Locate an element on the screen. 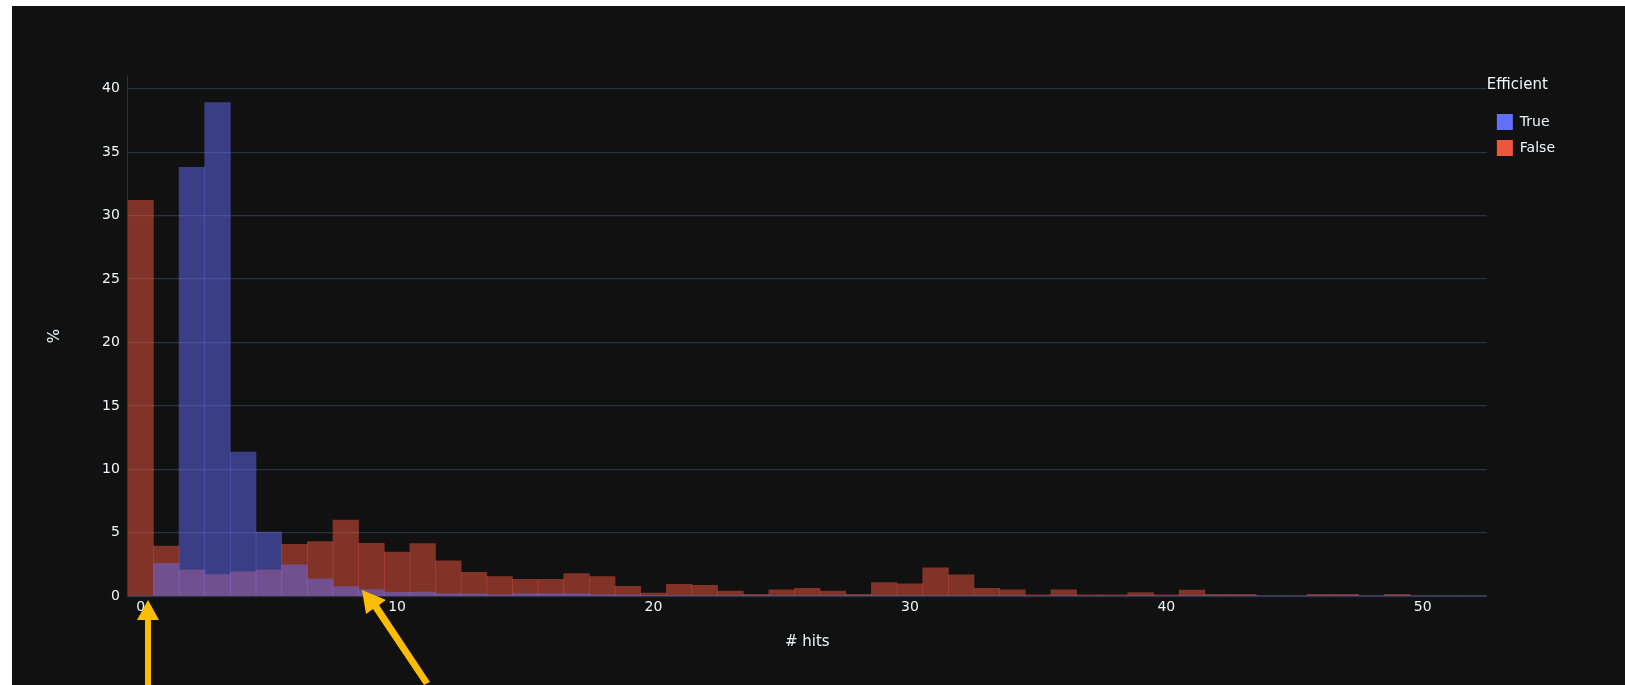 This screenshot has width=1625, height=685. legend-label: False is located at coordinates (1537, 146).